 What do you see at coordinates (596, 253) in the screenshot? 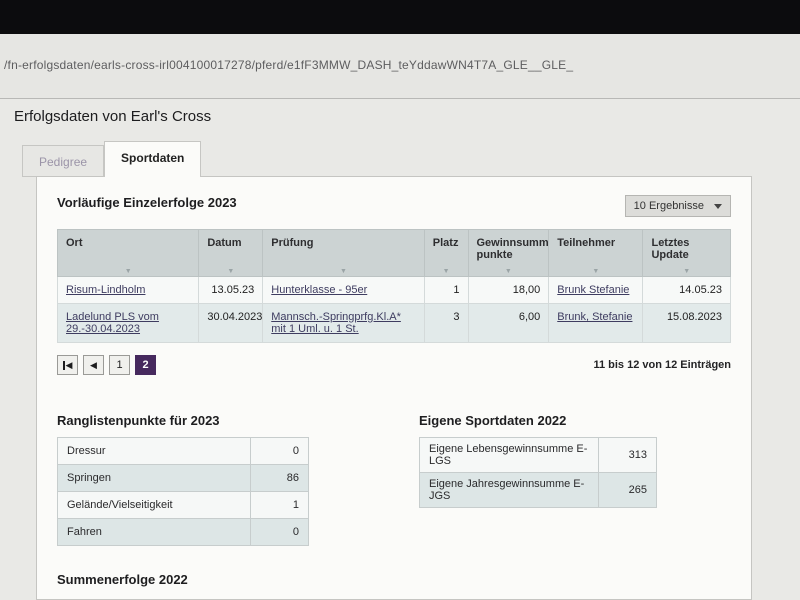
I see `col-teilnehmer: Teilnehmer` at bounding box center [596, 253].